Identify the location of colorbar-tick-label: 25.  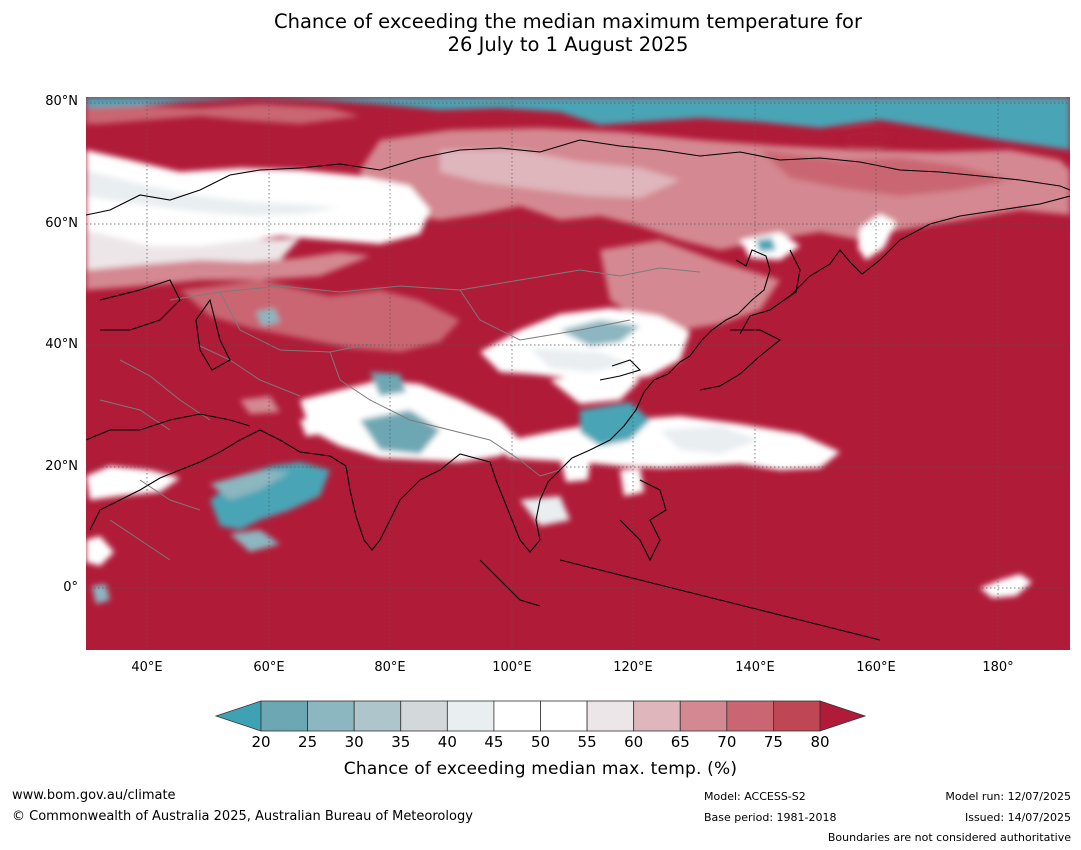
(308, 742).